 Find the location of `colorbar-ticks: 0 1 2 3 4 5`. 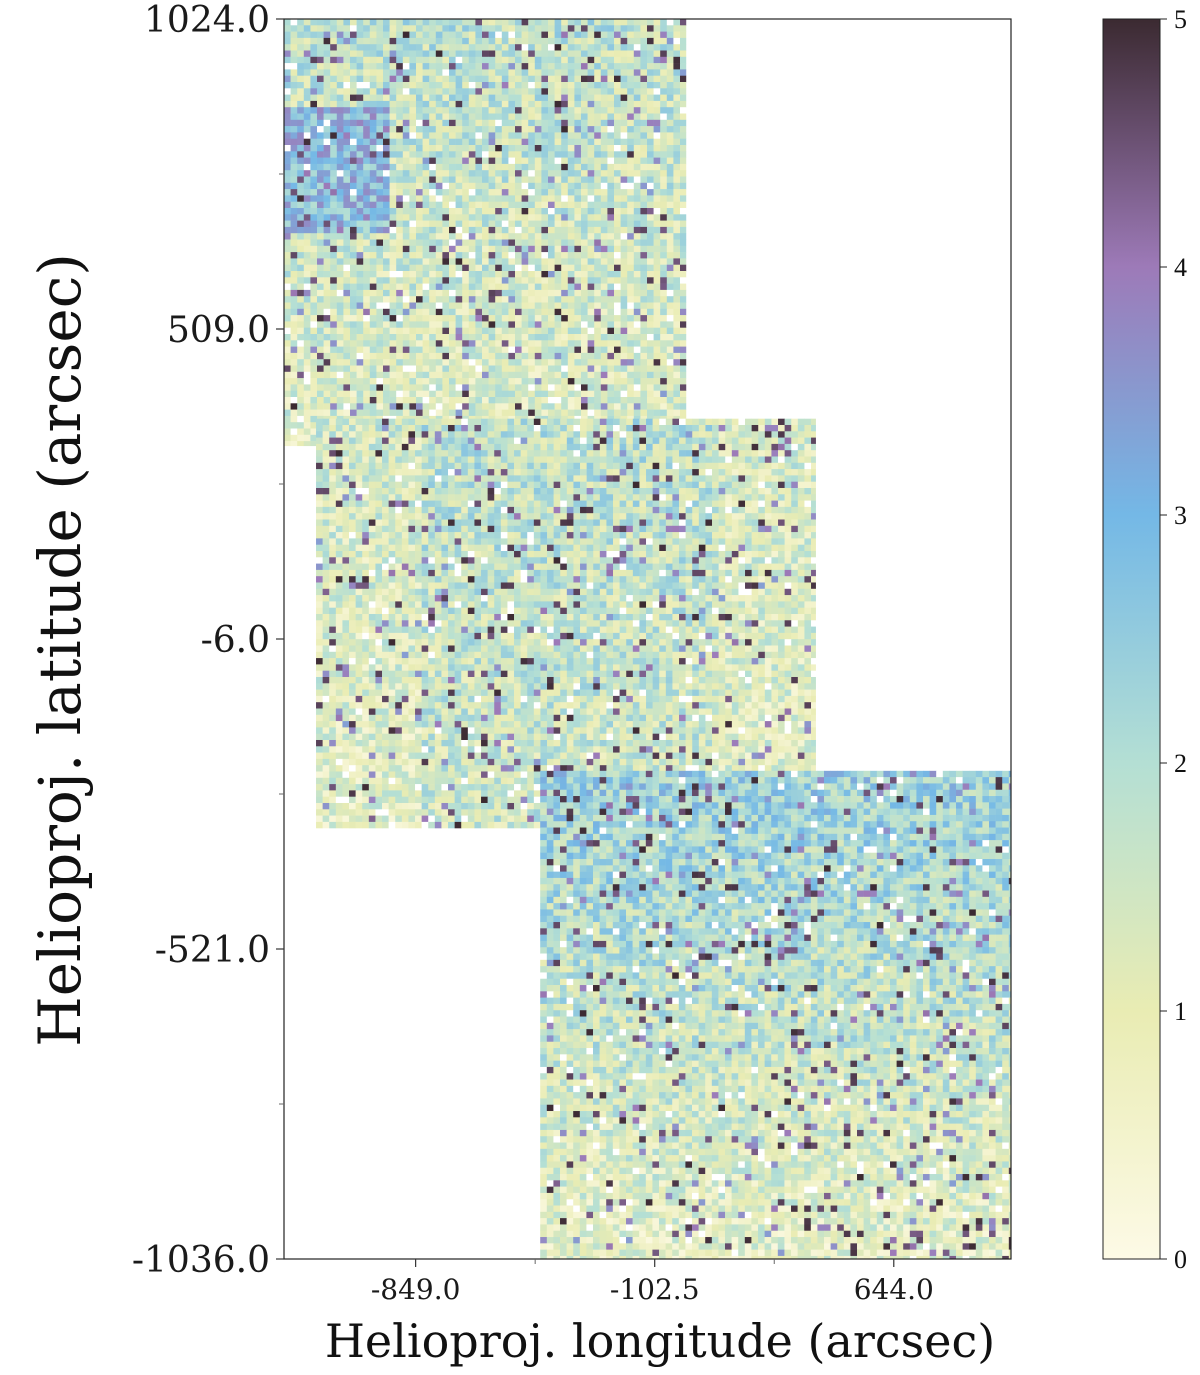

colorbar-ticks: 0 1 2 3 4 5 is located at coordinates (1173, 639).